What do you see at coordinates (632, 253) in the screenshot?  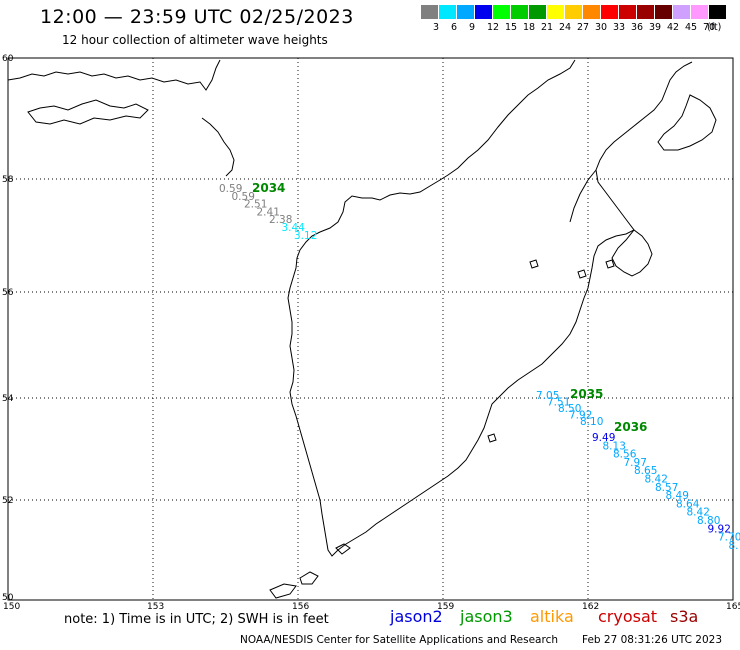 I see `east-cape-peninsula` at bounding box center [632, 253].